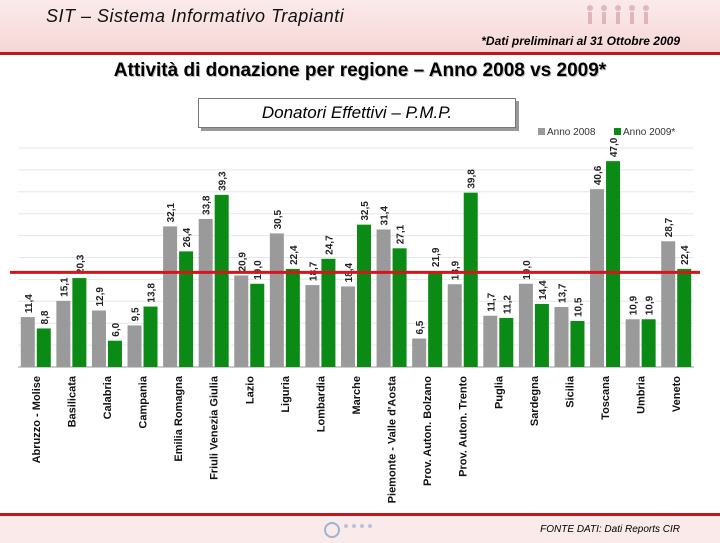 The width and height of the screenshot is (720, 543). What do you see at coordinates (580, 41) in the screenshot?
I see `preliminary-note: *Dati preliminari al 31 Ottobre 2009` at bounding box center [580, 41].